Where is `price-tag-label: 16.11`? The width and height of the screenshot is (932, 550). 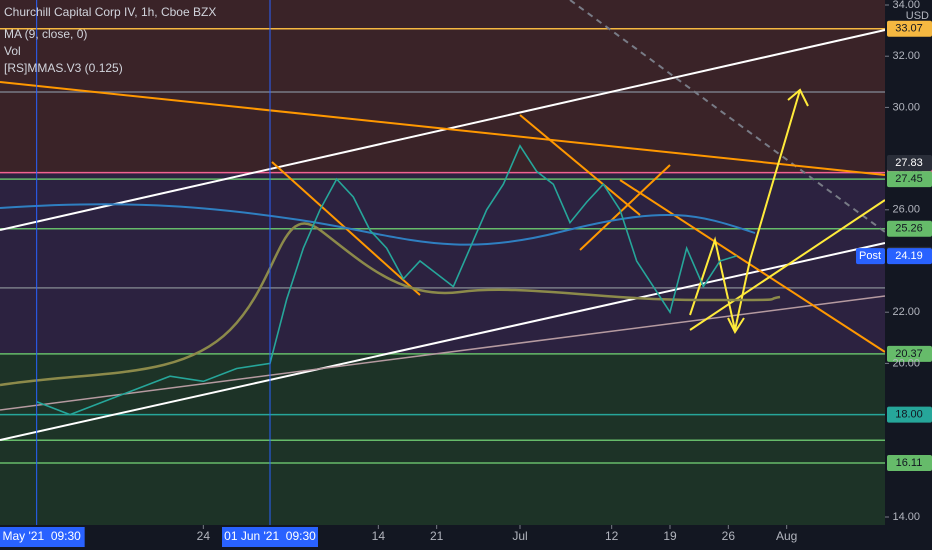 price-tag-label: 16.11 is located at coordinates (909, 463).